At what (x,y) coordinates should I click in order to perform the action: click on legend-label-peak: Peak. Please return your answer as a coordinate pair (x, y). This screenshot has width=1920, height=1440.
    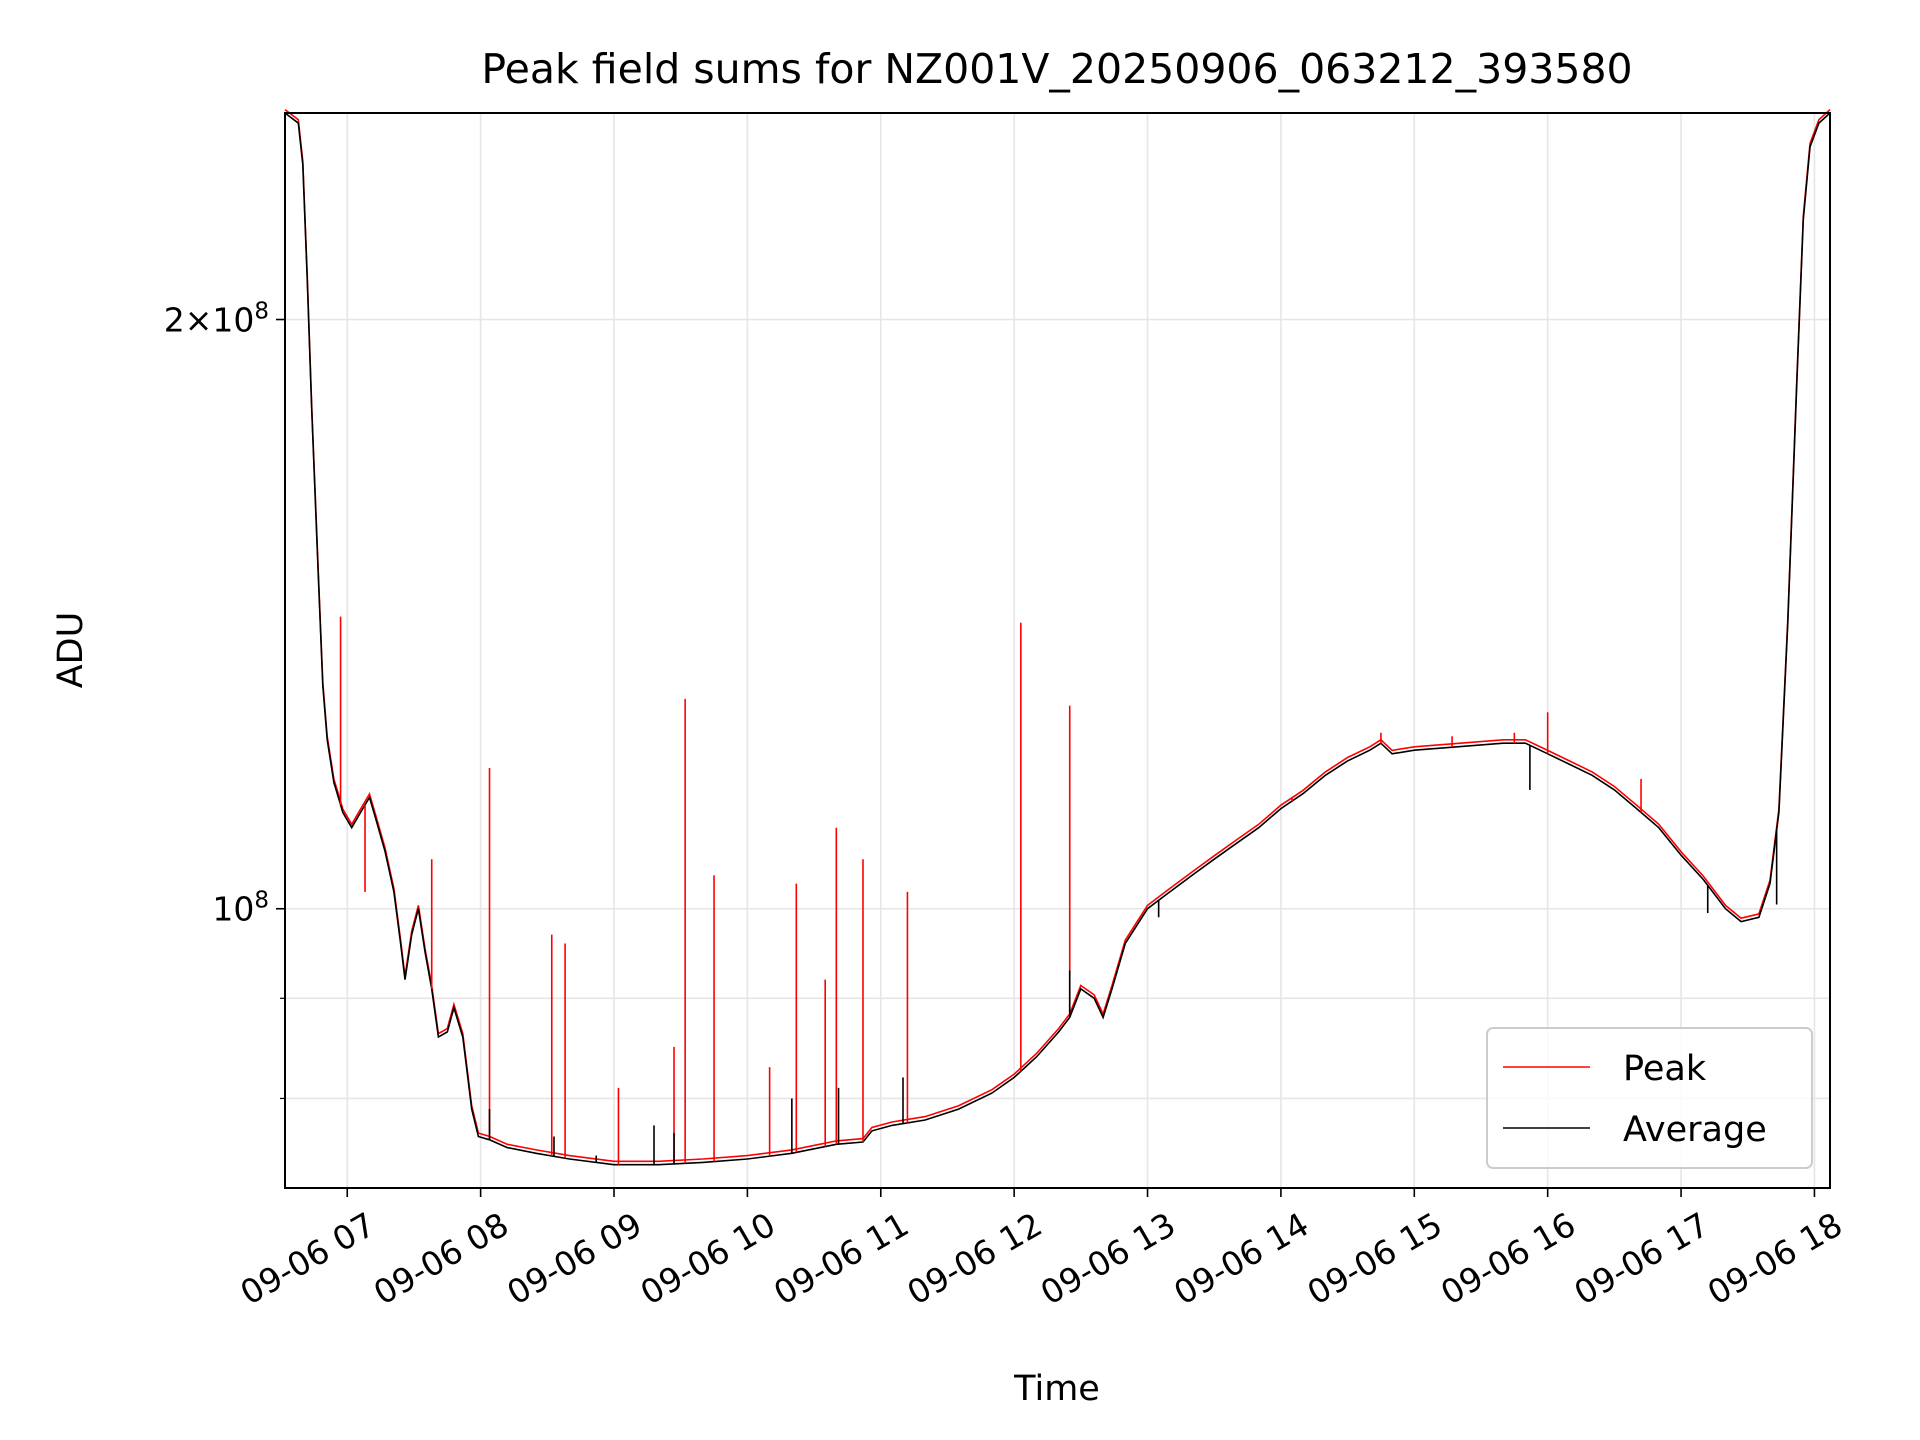
    Looking at the image, I should click on (1665, 1069).